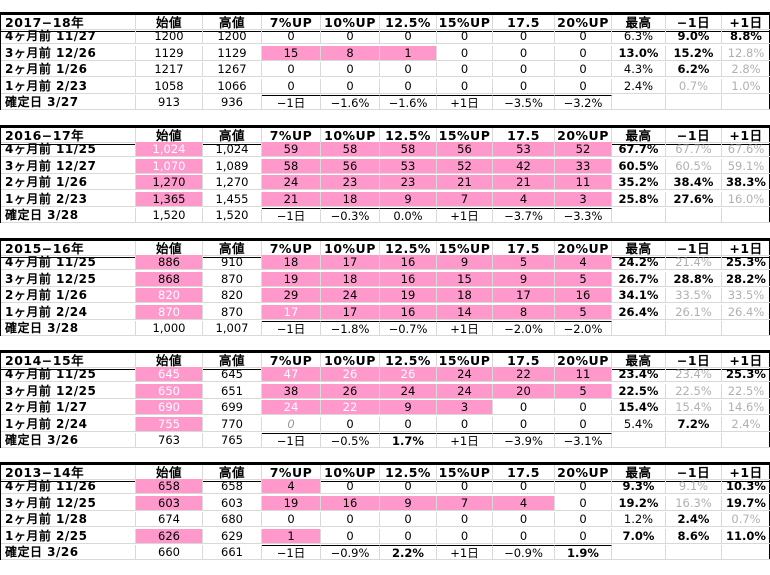  What do you see at coordinates (524, 199) in the screenshot?
I see `data-cell: 4` at bounding box center [524, 199].